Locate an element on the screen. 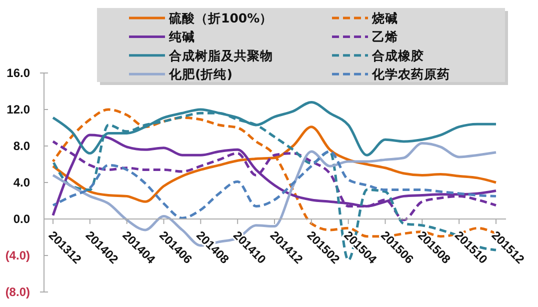  legend-label: 化肥(折纯) is located at coordinates (200, 74).